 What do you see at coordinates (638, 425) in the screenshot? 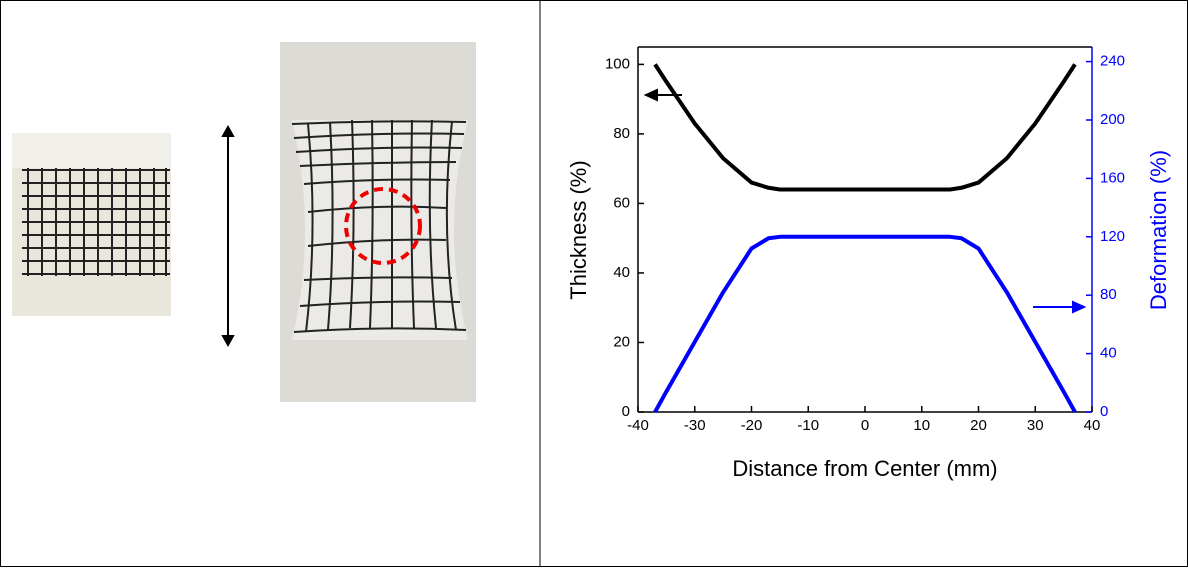
I see `x-tick-label: -40` at bounding box center [638, 425].